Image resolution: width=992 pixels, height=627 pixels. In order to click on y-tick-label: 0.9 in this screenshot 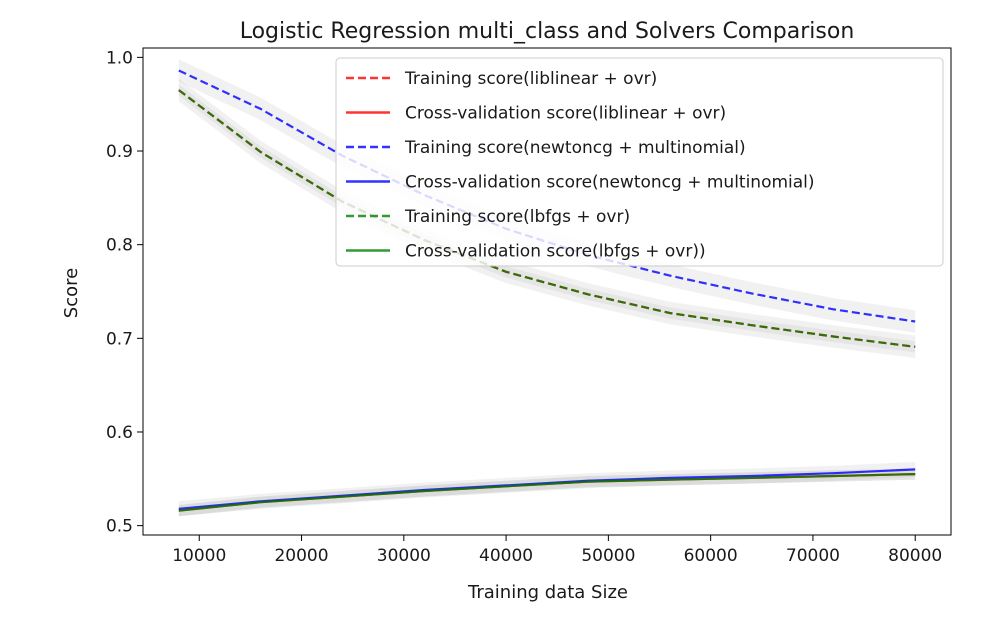, I will do `click(119, 152)`.